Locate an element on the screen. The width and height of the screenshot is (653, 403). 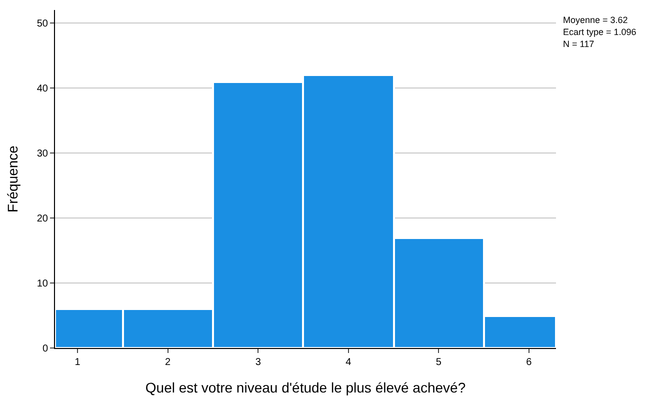
y-tick-label: 30 is located at coordinates (42, 154).